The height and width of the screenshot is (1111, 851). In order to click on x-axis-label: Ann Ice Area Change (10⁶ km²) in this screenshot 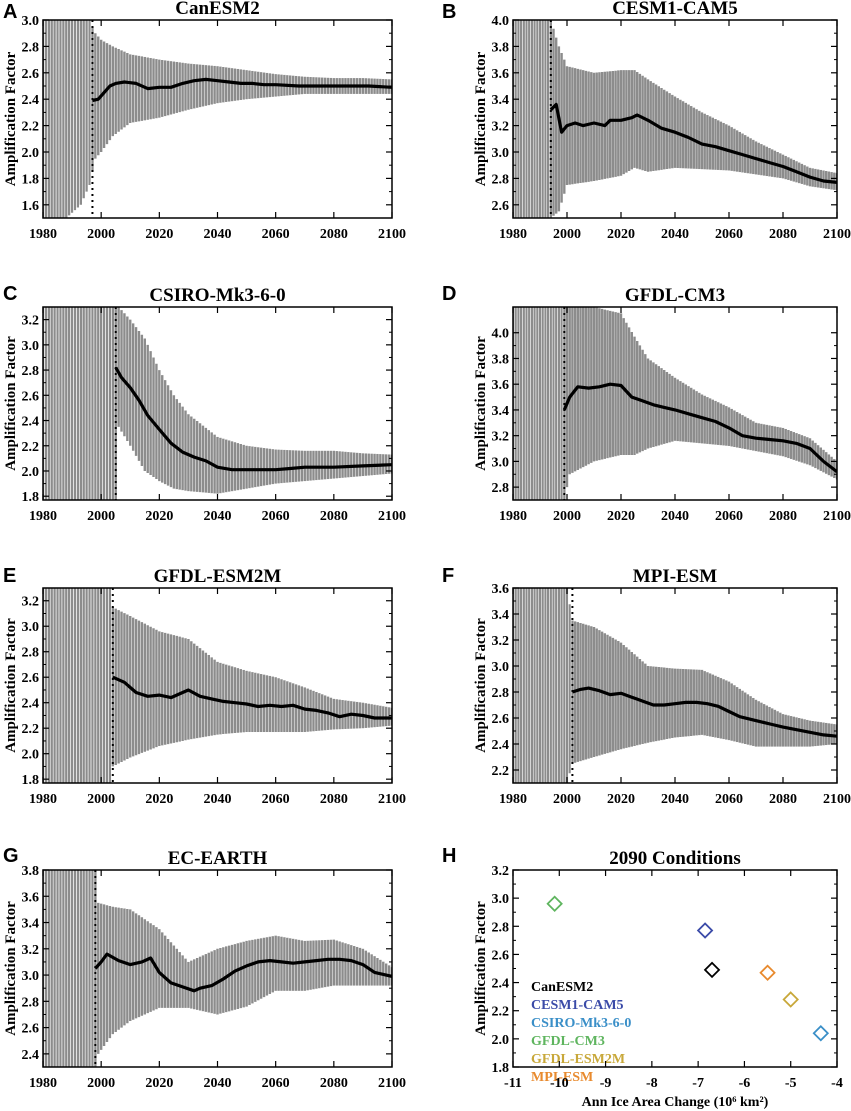, I will do `click(675, 1102)`.